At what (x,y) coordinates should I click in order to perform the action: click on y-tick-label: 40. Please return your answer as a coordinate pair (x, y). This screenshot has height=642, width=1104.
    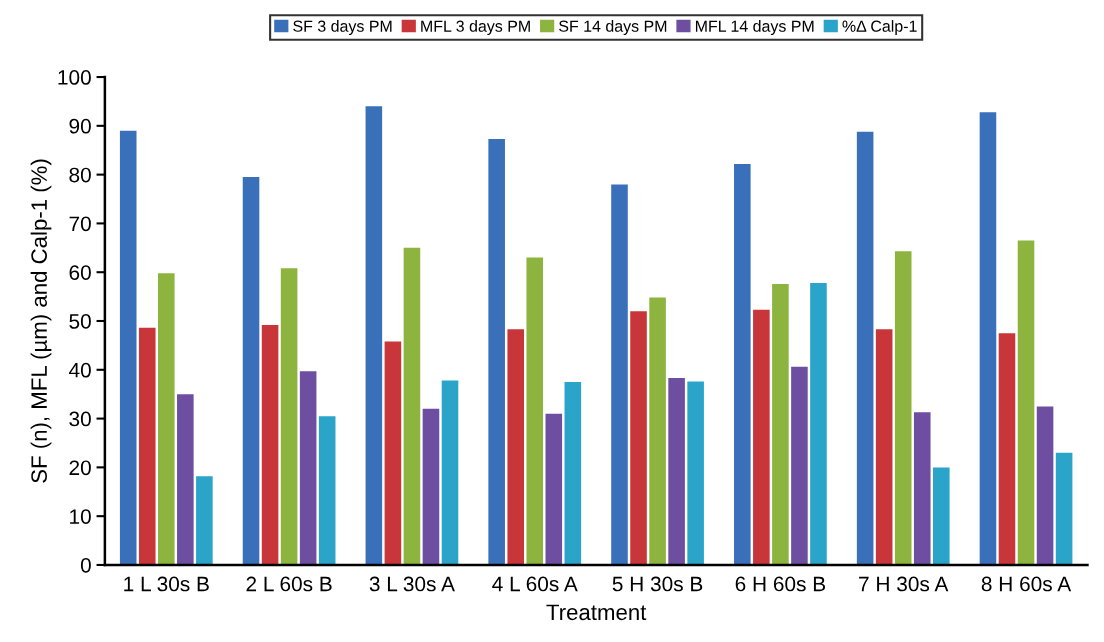
    Looking at the image, I should click on (79, 370).